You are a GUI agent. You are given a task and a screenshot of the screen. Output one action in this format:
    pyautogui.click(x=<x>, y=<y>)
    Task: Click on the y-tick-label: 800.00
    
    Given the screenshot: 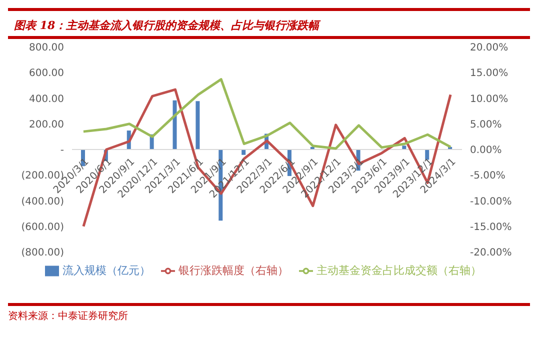 What is the action you would take?
    pyautogui.click(x=46, y=48)
    